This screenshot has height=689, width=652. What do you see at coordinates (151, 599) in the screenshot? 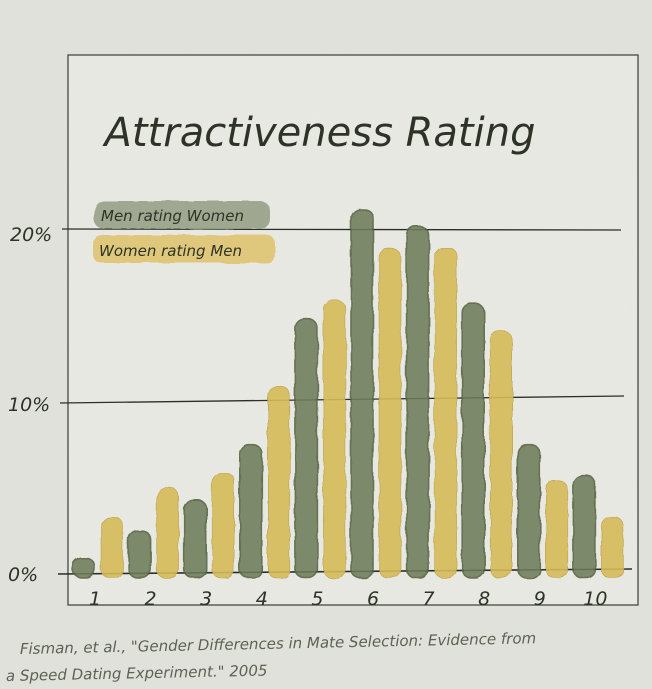
I see `x-tick-label-2: 2` at bounding box center [151, 599].